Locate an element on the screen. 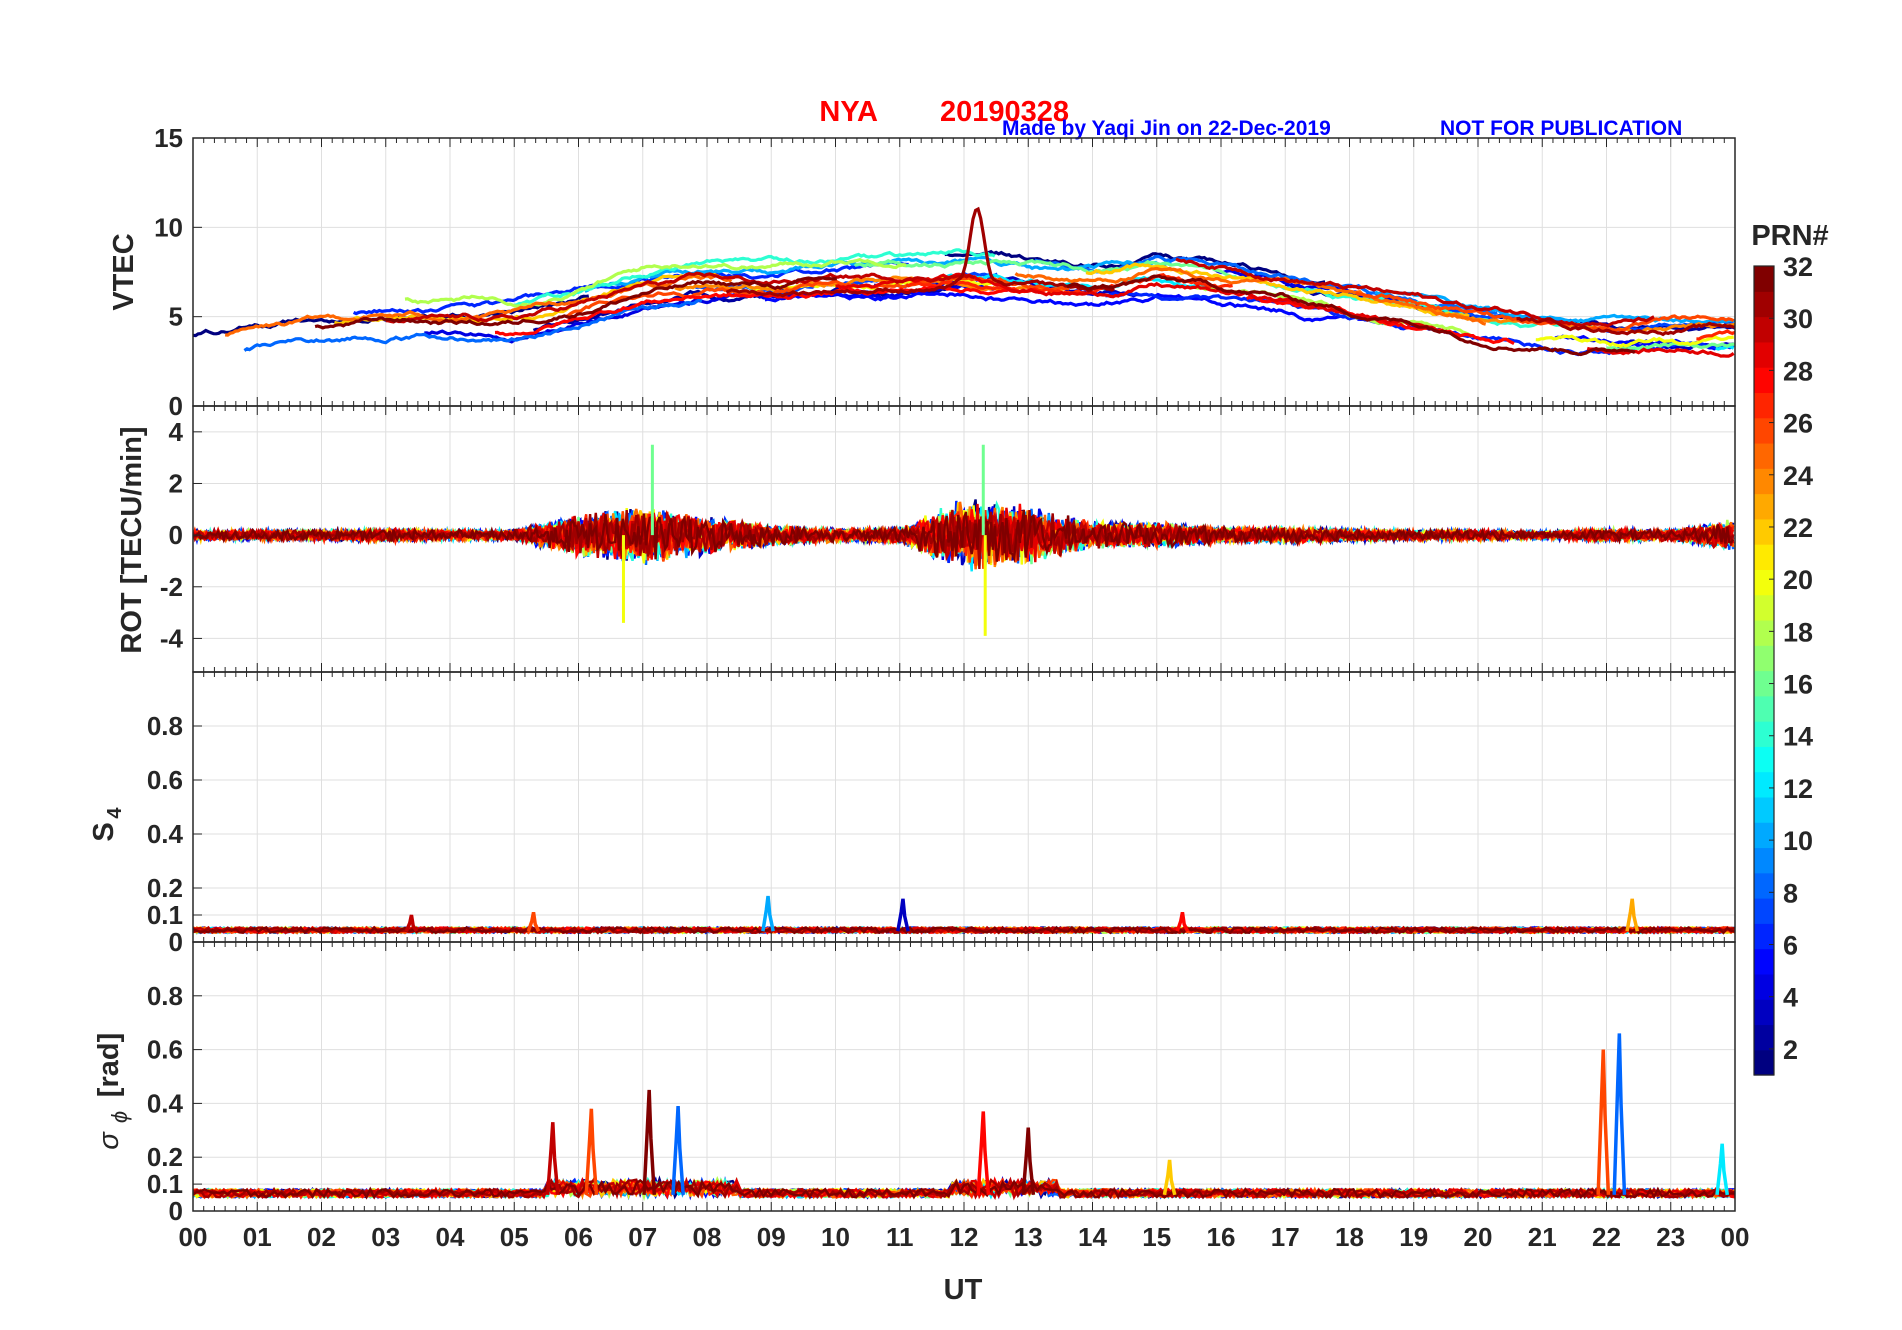 The width and height of the screenshot is (1902, 1330). ROT-ytick-label: -4 is located at coordinates (172, 638).